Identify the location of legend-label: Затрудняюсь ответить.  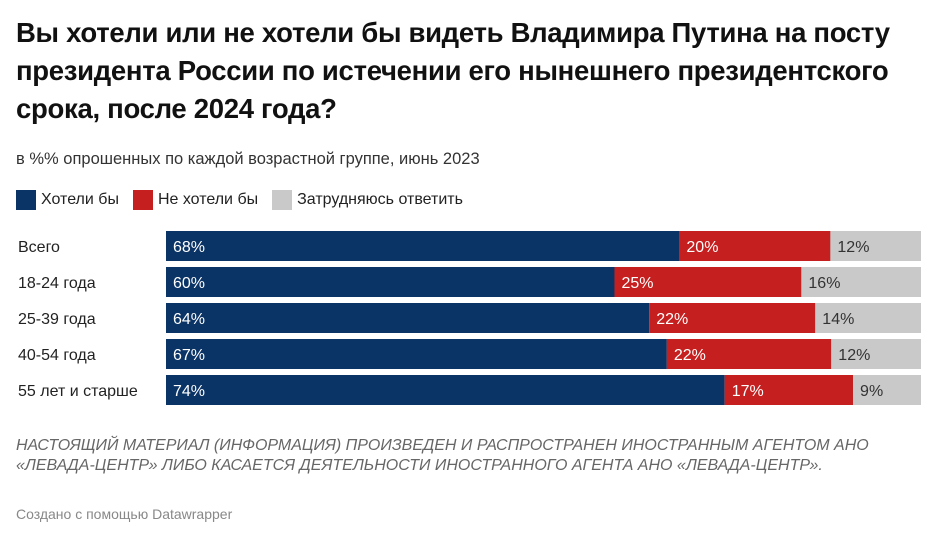
(380, 199).